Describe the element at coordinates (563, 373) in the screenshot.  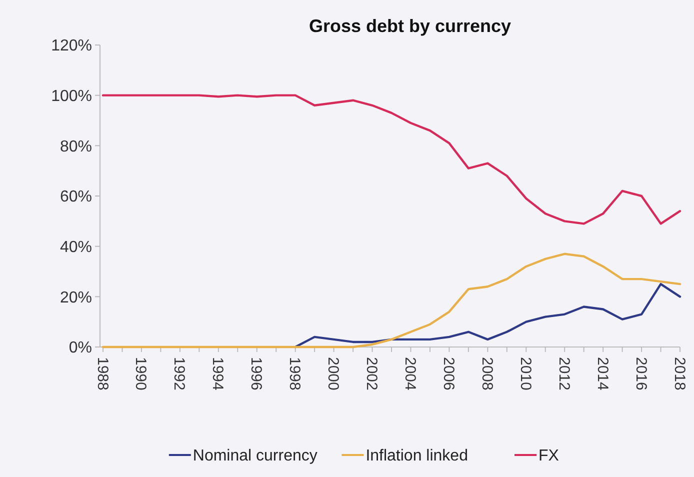
I see `x-tick-label: 2012` at that location.